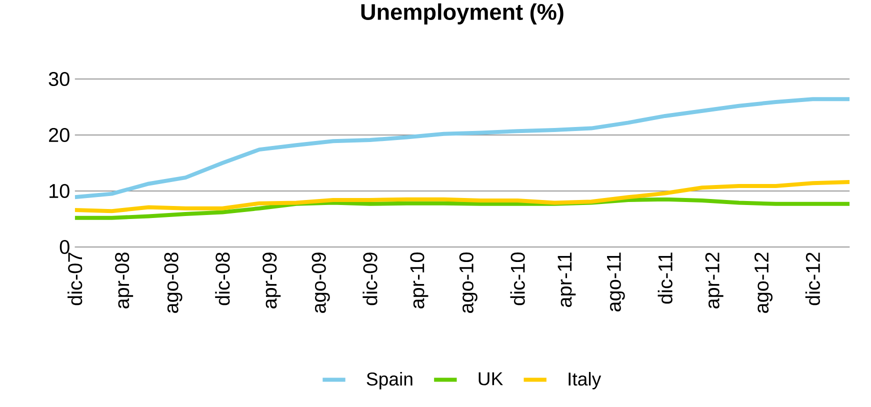 Image resolution: width=871 pixels, height=407 pixels. I want to click on y-tick-label: 30, so click(59, 79).